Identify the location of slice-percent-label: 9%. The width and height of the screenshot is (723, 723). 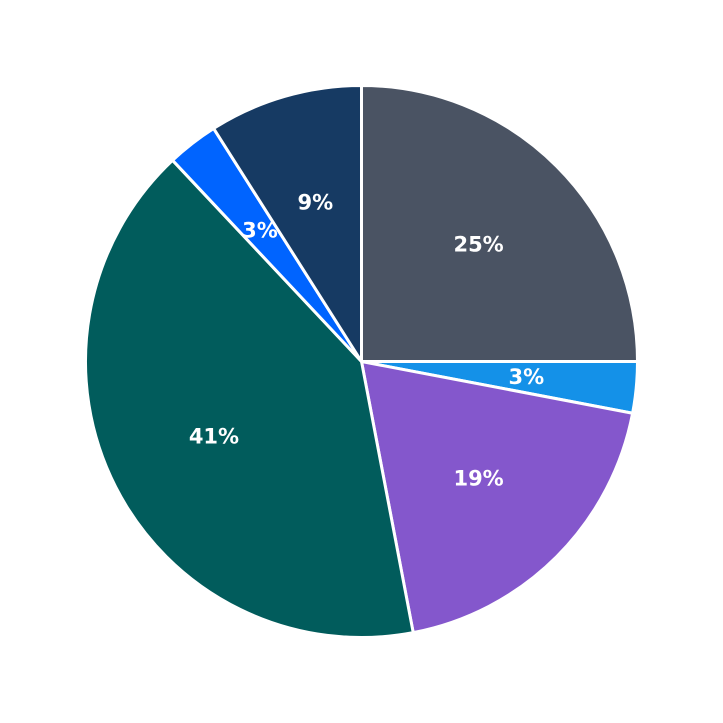
(315, 202).